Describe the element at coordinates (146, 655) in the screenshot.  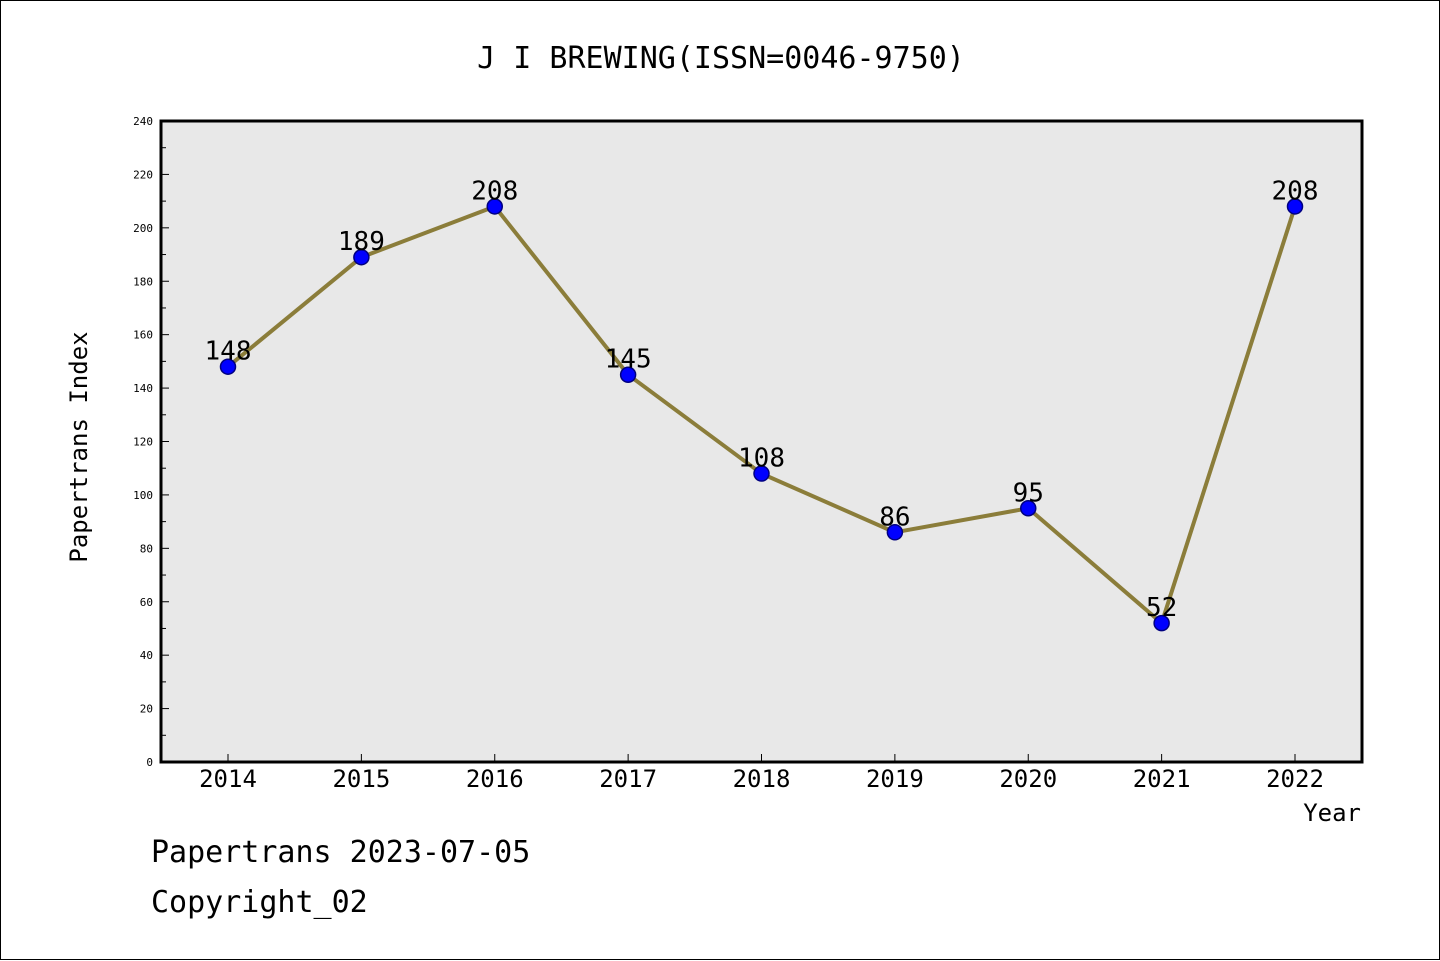
I see `y-tick-label: 40` at that location.